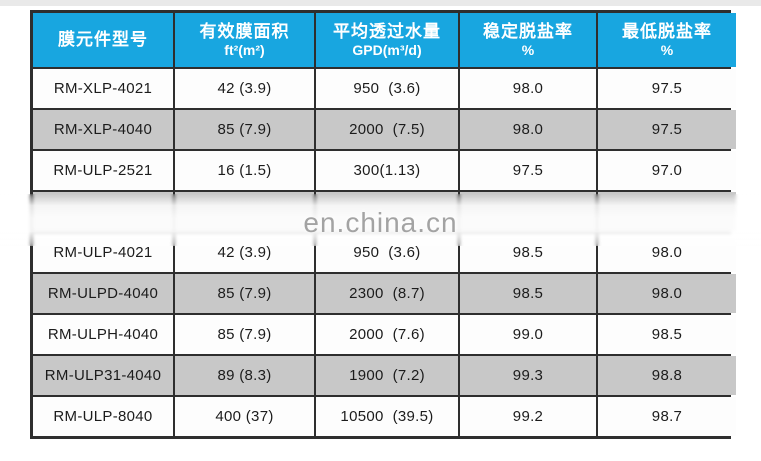 The image size is (761, 461). I want to click on cell-flow: 2000 (7.6), so click(387, 334).